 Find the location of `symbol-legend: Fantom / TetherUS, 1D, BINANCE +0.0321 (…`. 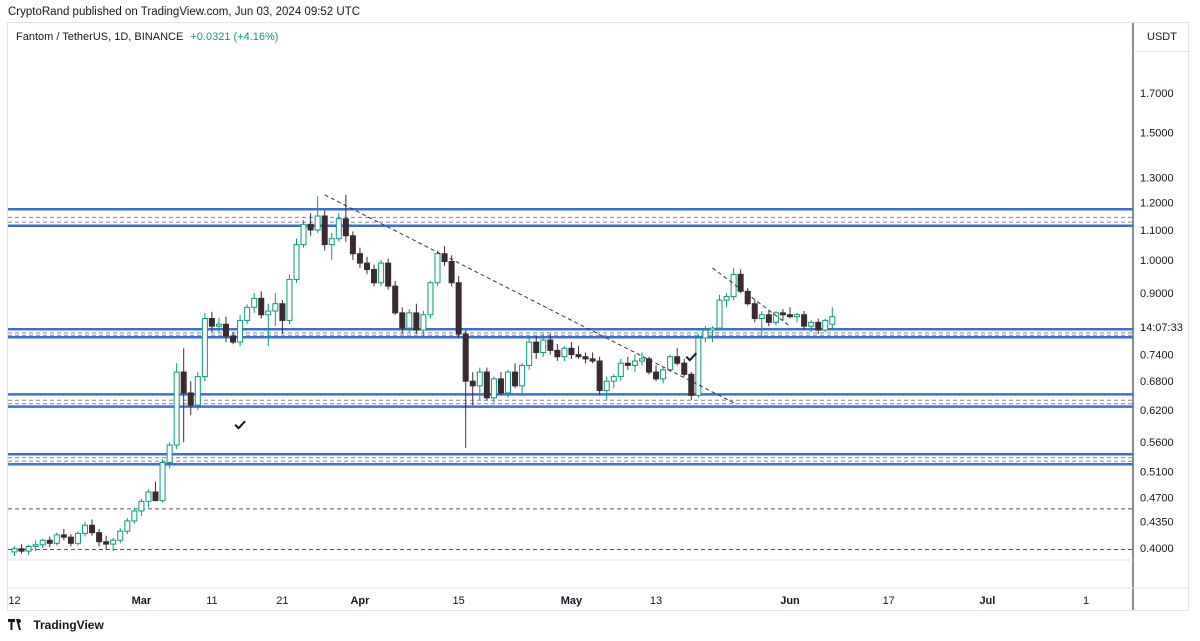

symbol-legend: Fantom / TetherUS, 1D, BINANCE +0.0321 (… is located at coordinates (147, 37).